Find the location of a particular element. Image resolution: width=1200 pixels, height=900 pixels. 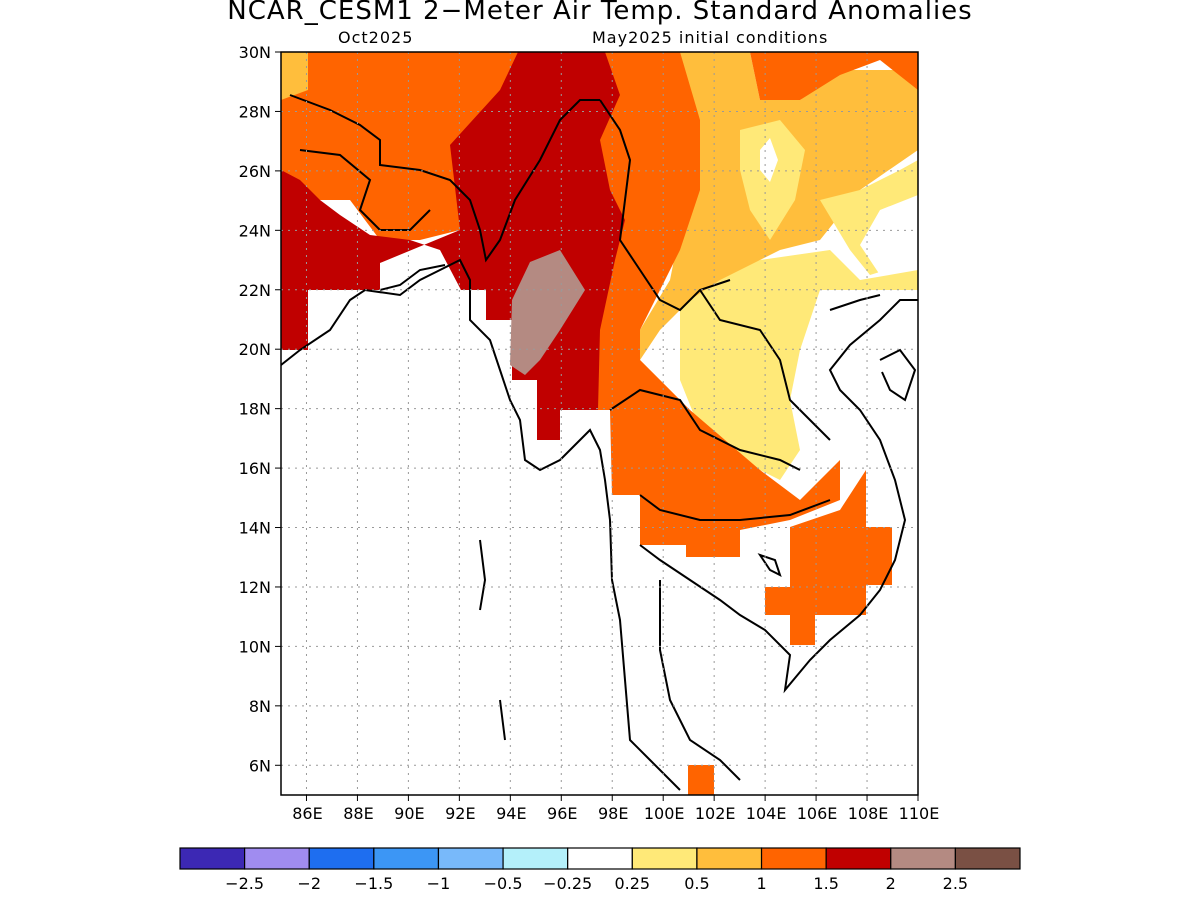

lat-tick-label: 20N is located at coordinates (255, 349).